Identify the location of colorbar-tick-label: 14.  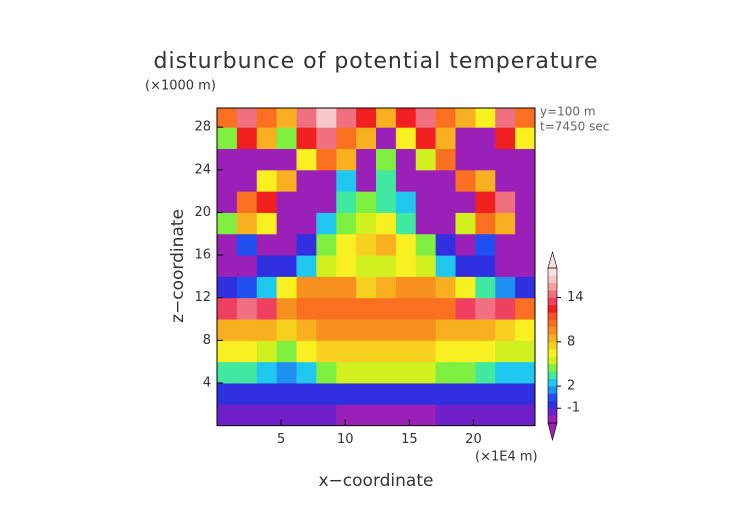
(575, 297).